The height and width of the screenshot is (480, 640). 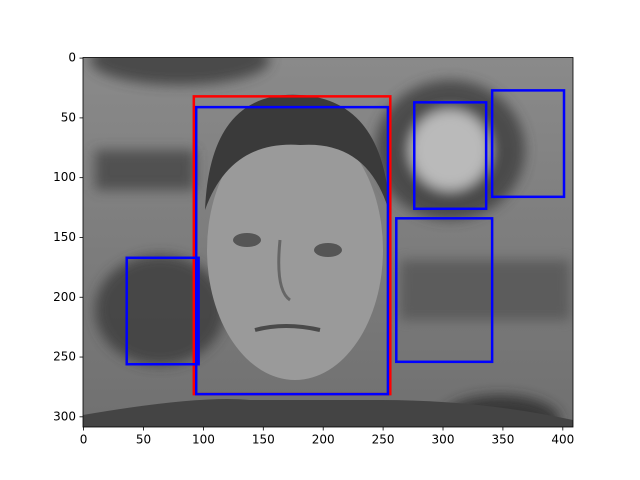 What do you see at coordinates (443, 440) in the screenshot?
I see `x-tick-label: 300` at bounding box center [443, 440].